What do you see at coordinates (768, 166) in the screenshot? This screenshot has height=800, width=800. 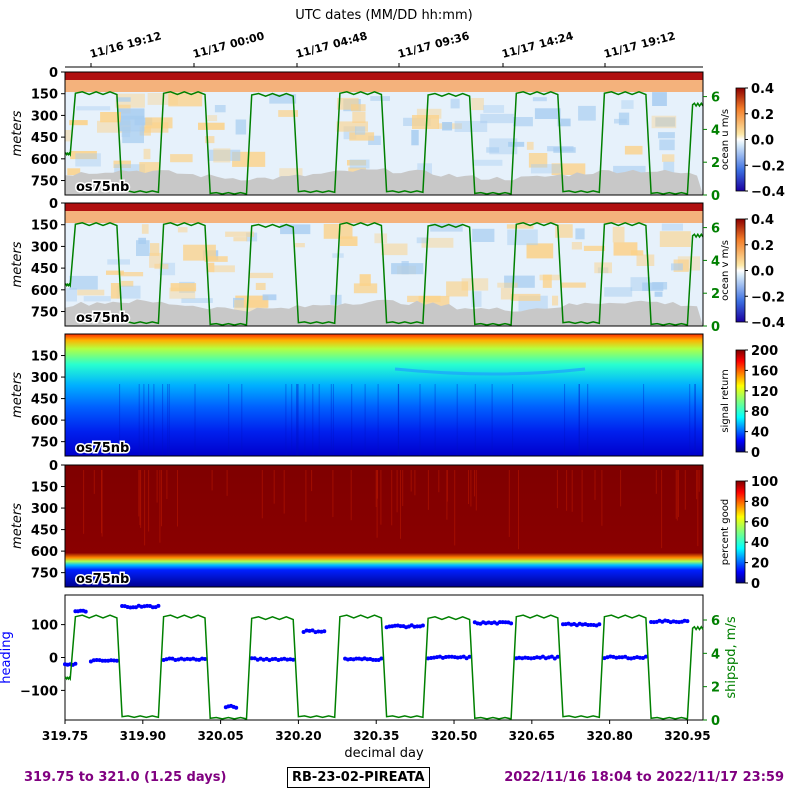 I see `colorbar-tick-label: −0.2` at bounding box center [768, 166].